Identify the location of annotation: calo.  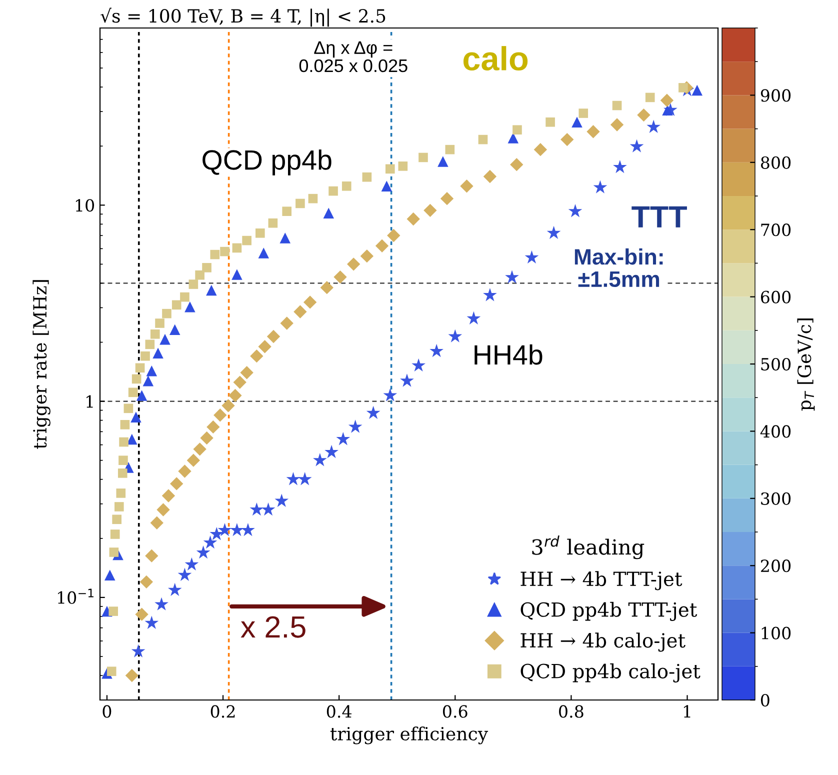
(495, 58).